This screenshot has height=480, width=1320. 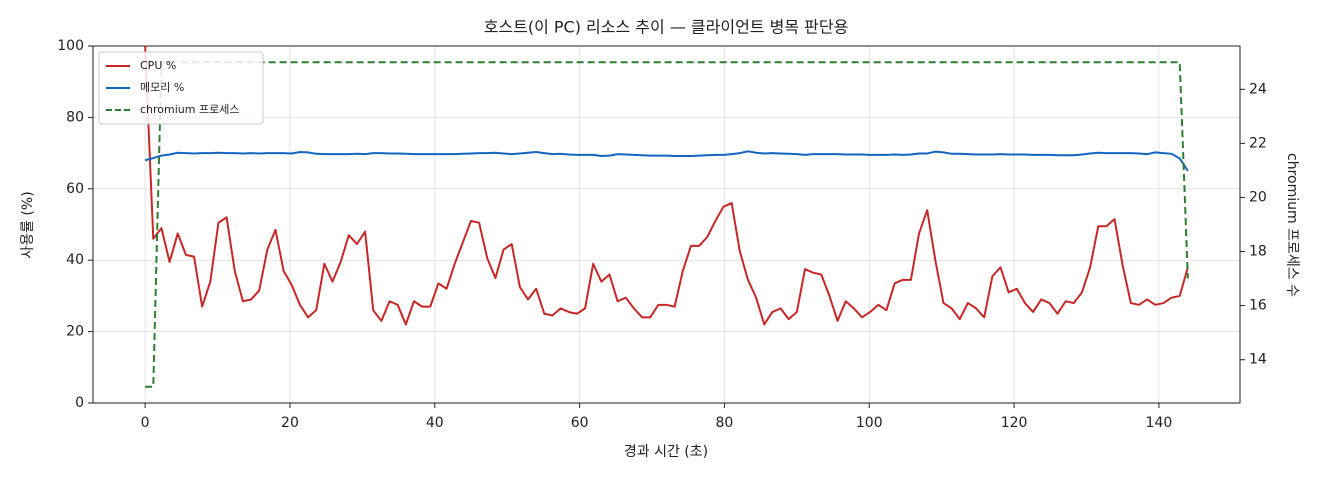 I want to click on x-tick-label: 20, so click(x=290, y=423).